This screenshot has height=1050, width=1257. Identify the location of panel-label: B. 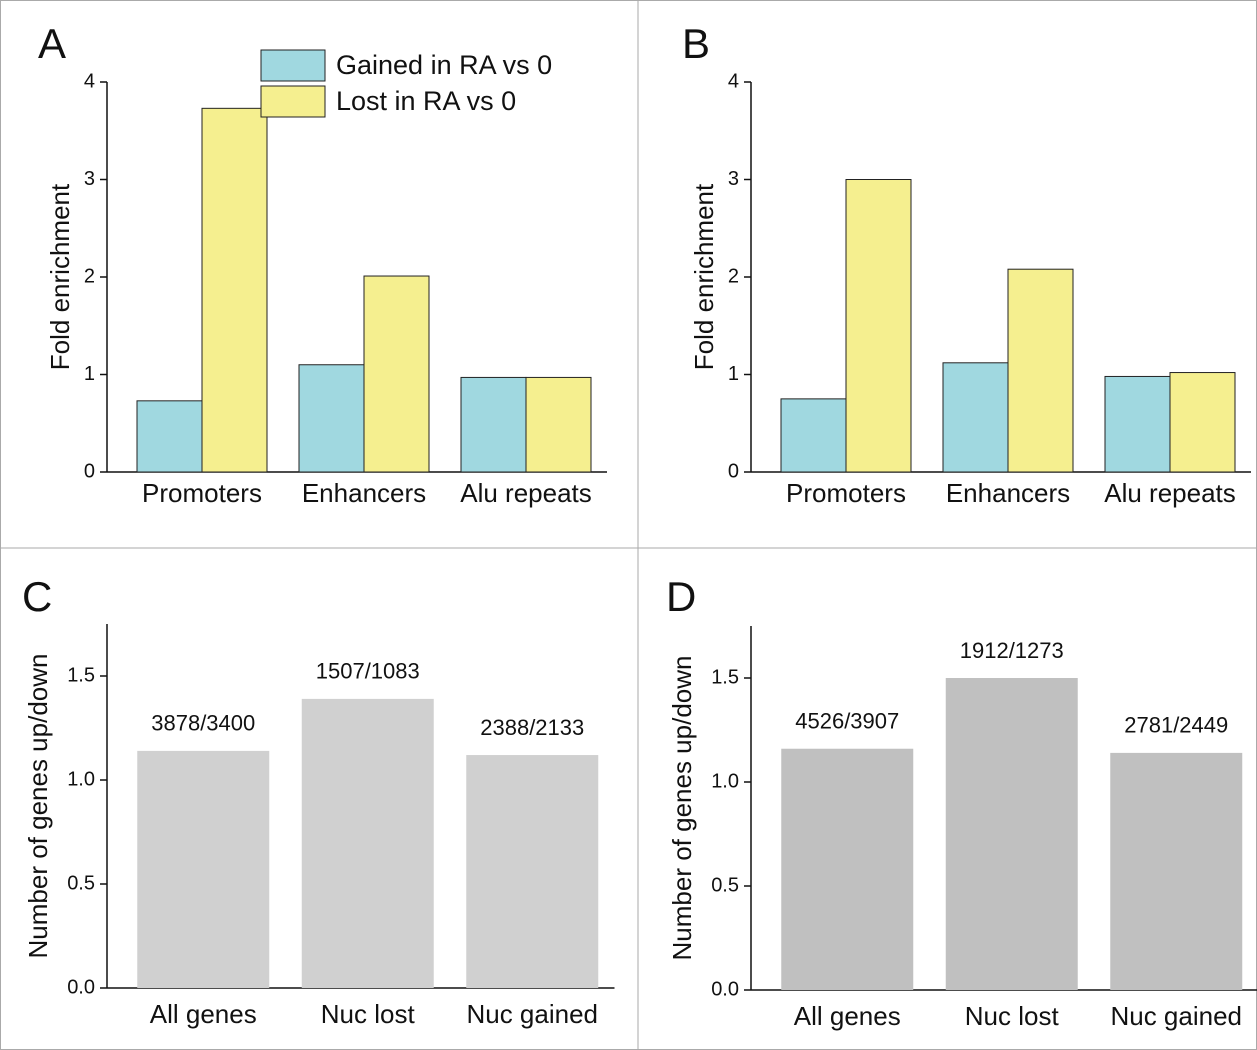
(696, 43).